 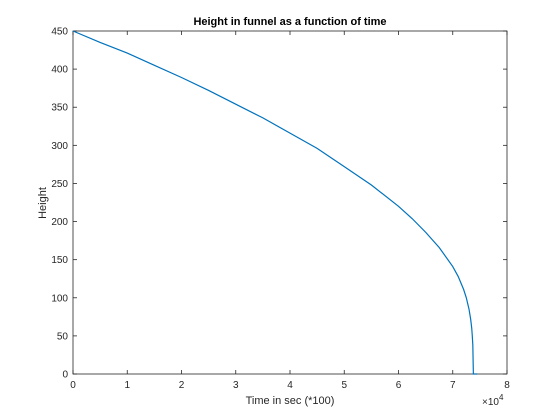 What do you see at coordinates (344, 385) in the screenshot?
I see `x-tick-label: 5` at bounding box center [344, 385].